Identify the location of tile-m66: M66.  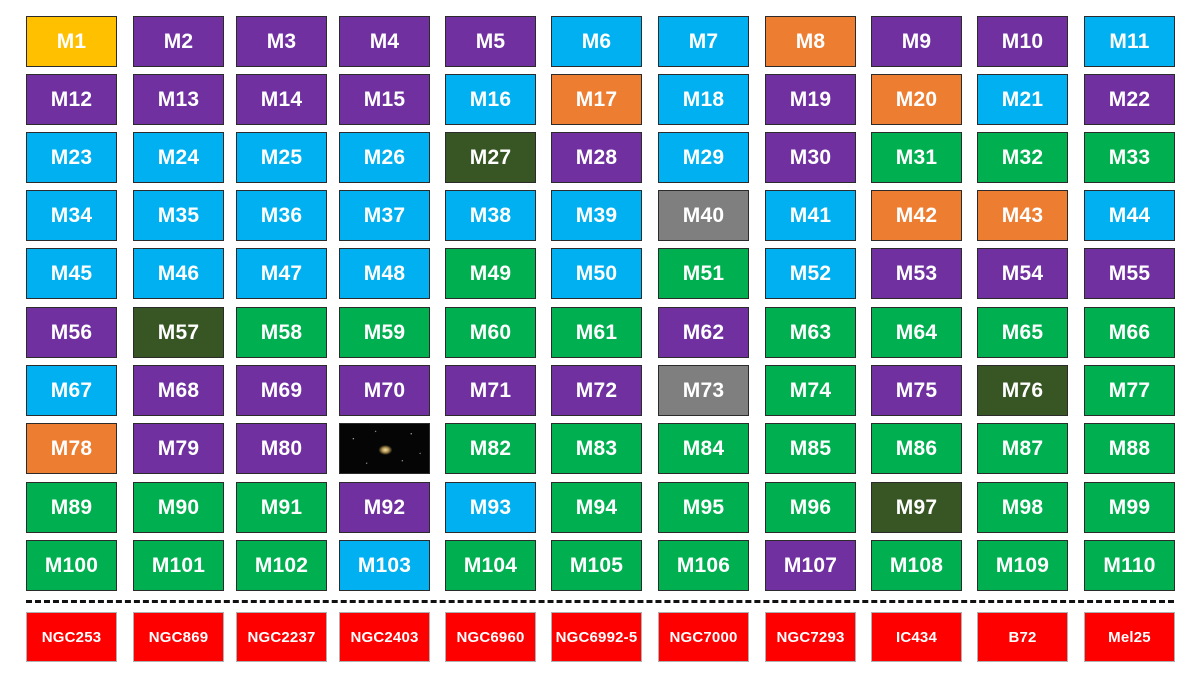
(1129, 332).